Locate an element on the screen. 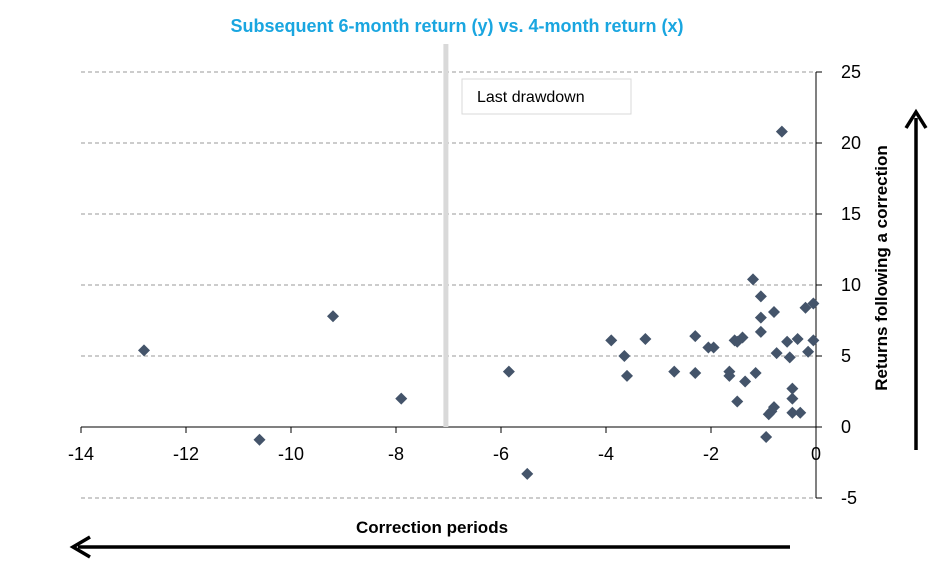 The image size is (936, 585). left-arrow is located at coordinates (429, 547).